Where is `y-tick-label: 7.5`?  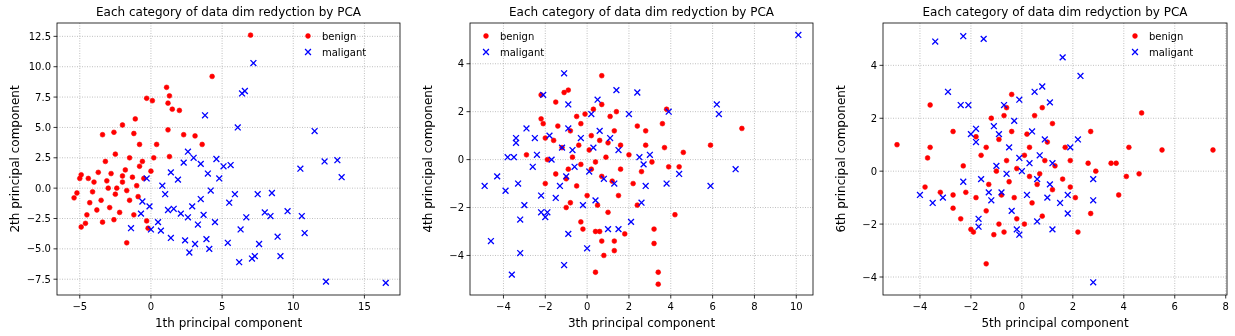 y-tick-label: 7.5 is located at coordinates (43, 97).